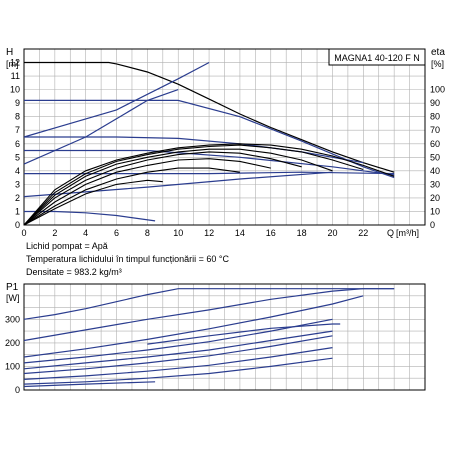 This screenshot has height=450, width=450. What do you see at coordinates (90, 216) in the screenshot?
I see `curve-head-min` at bounding box center [90, 216].